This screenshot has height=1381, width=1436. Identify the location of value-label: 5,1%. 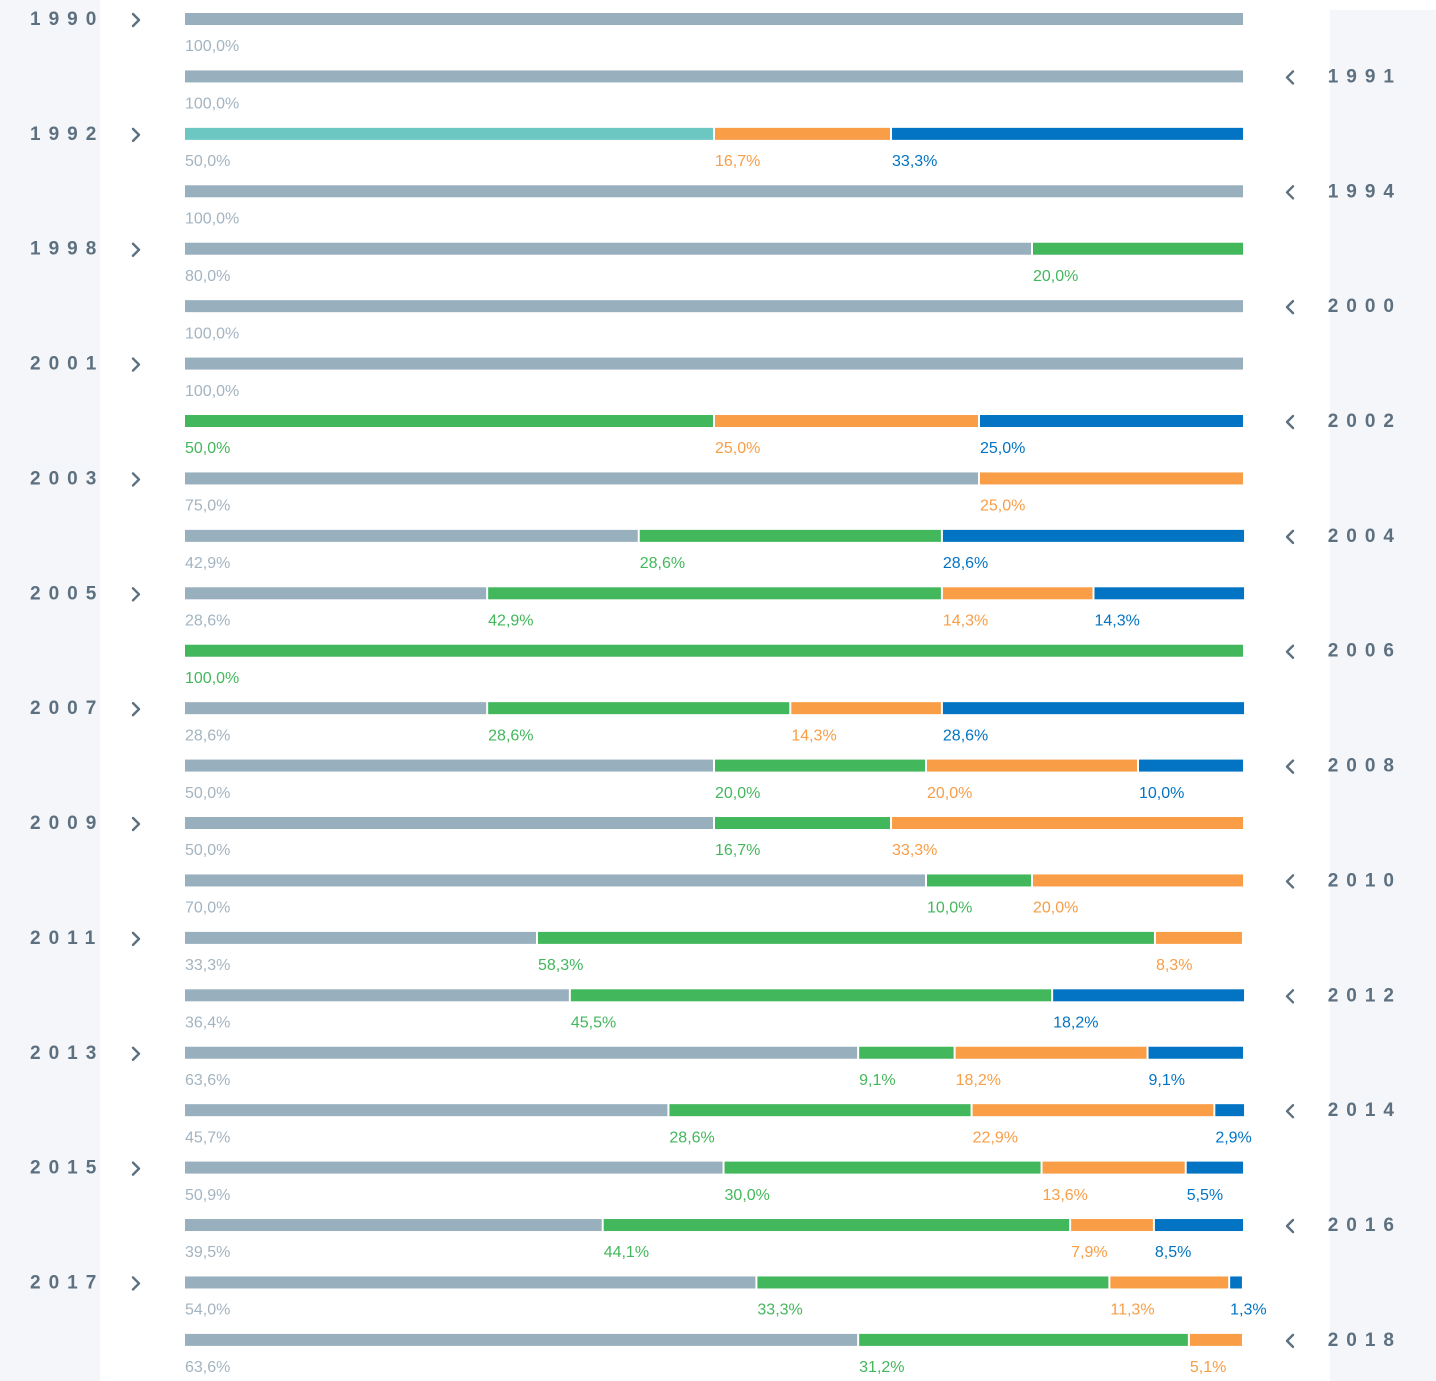
(1208, 1367).